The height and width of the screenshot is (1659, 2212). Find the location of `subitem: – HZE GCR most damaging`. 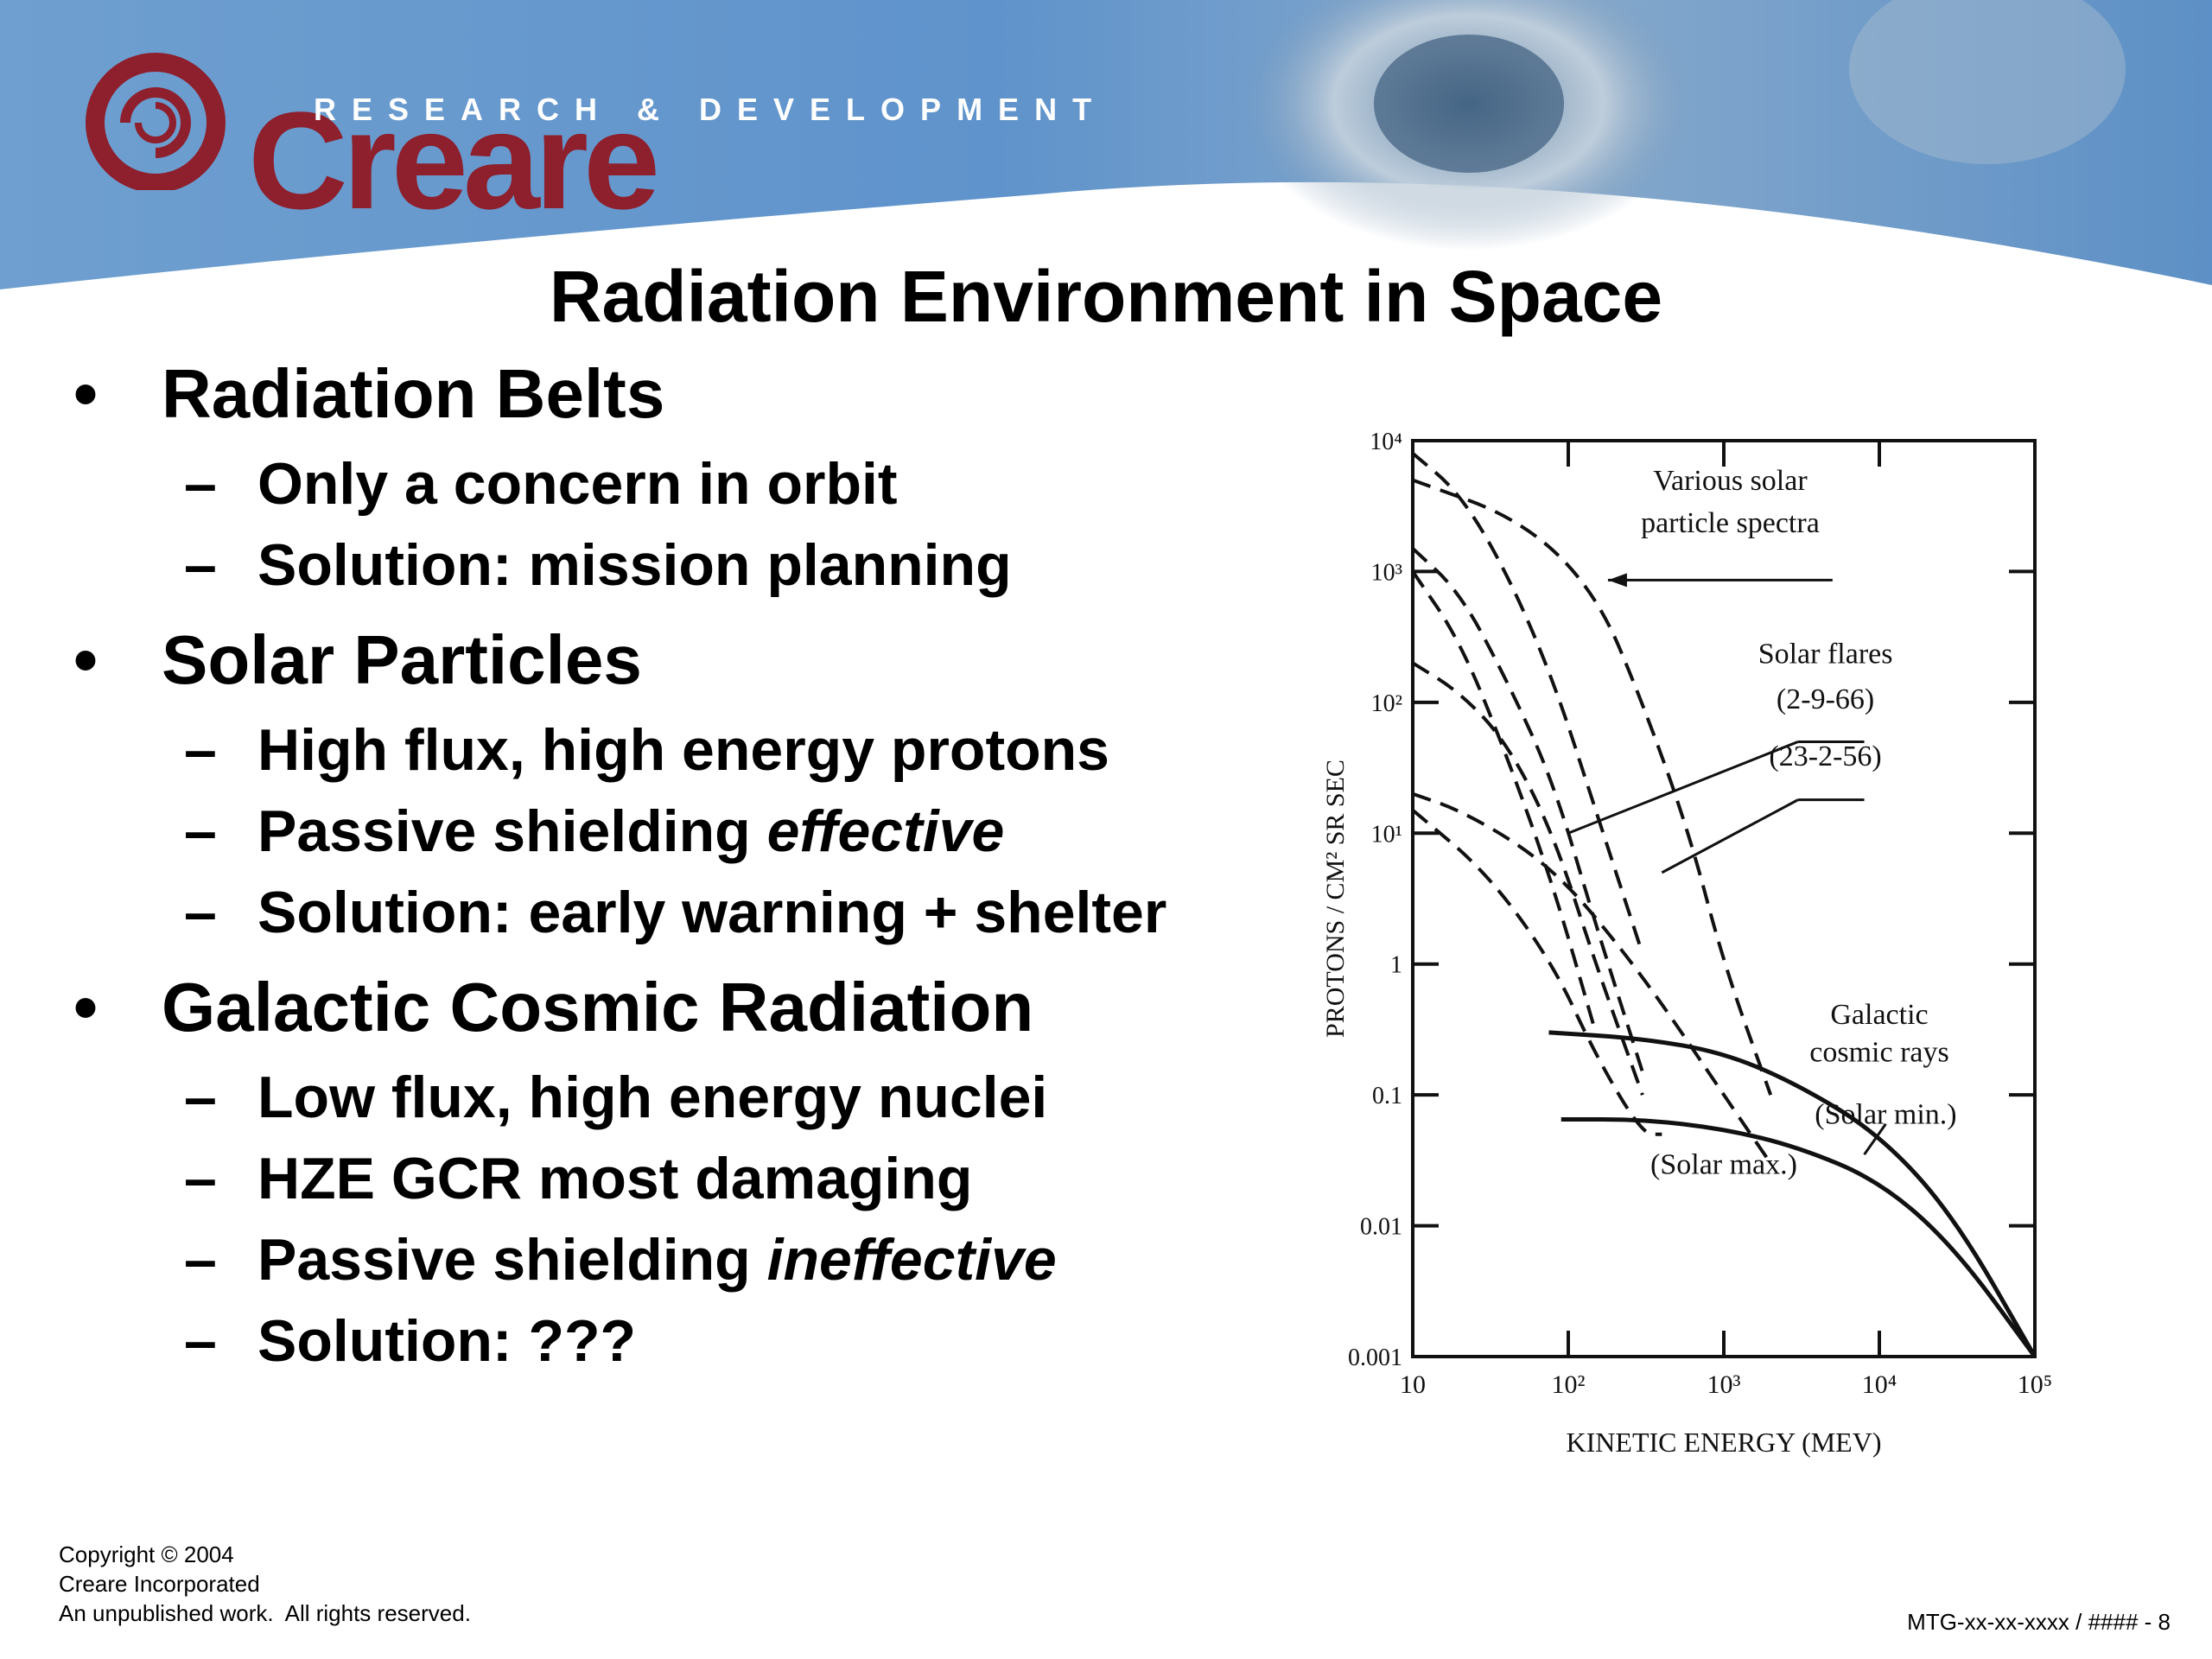

subitem: – HZE GCR most damaging is located at coordinates (686, 1178).